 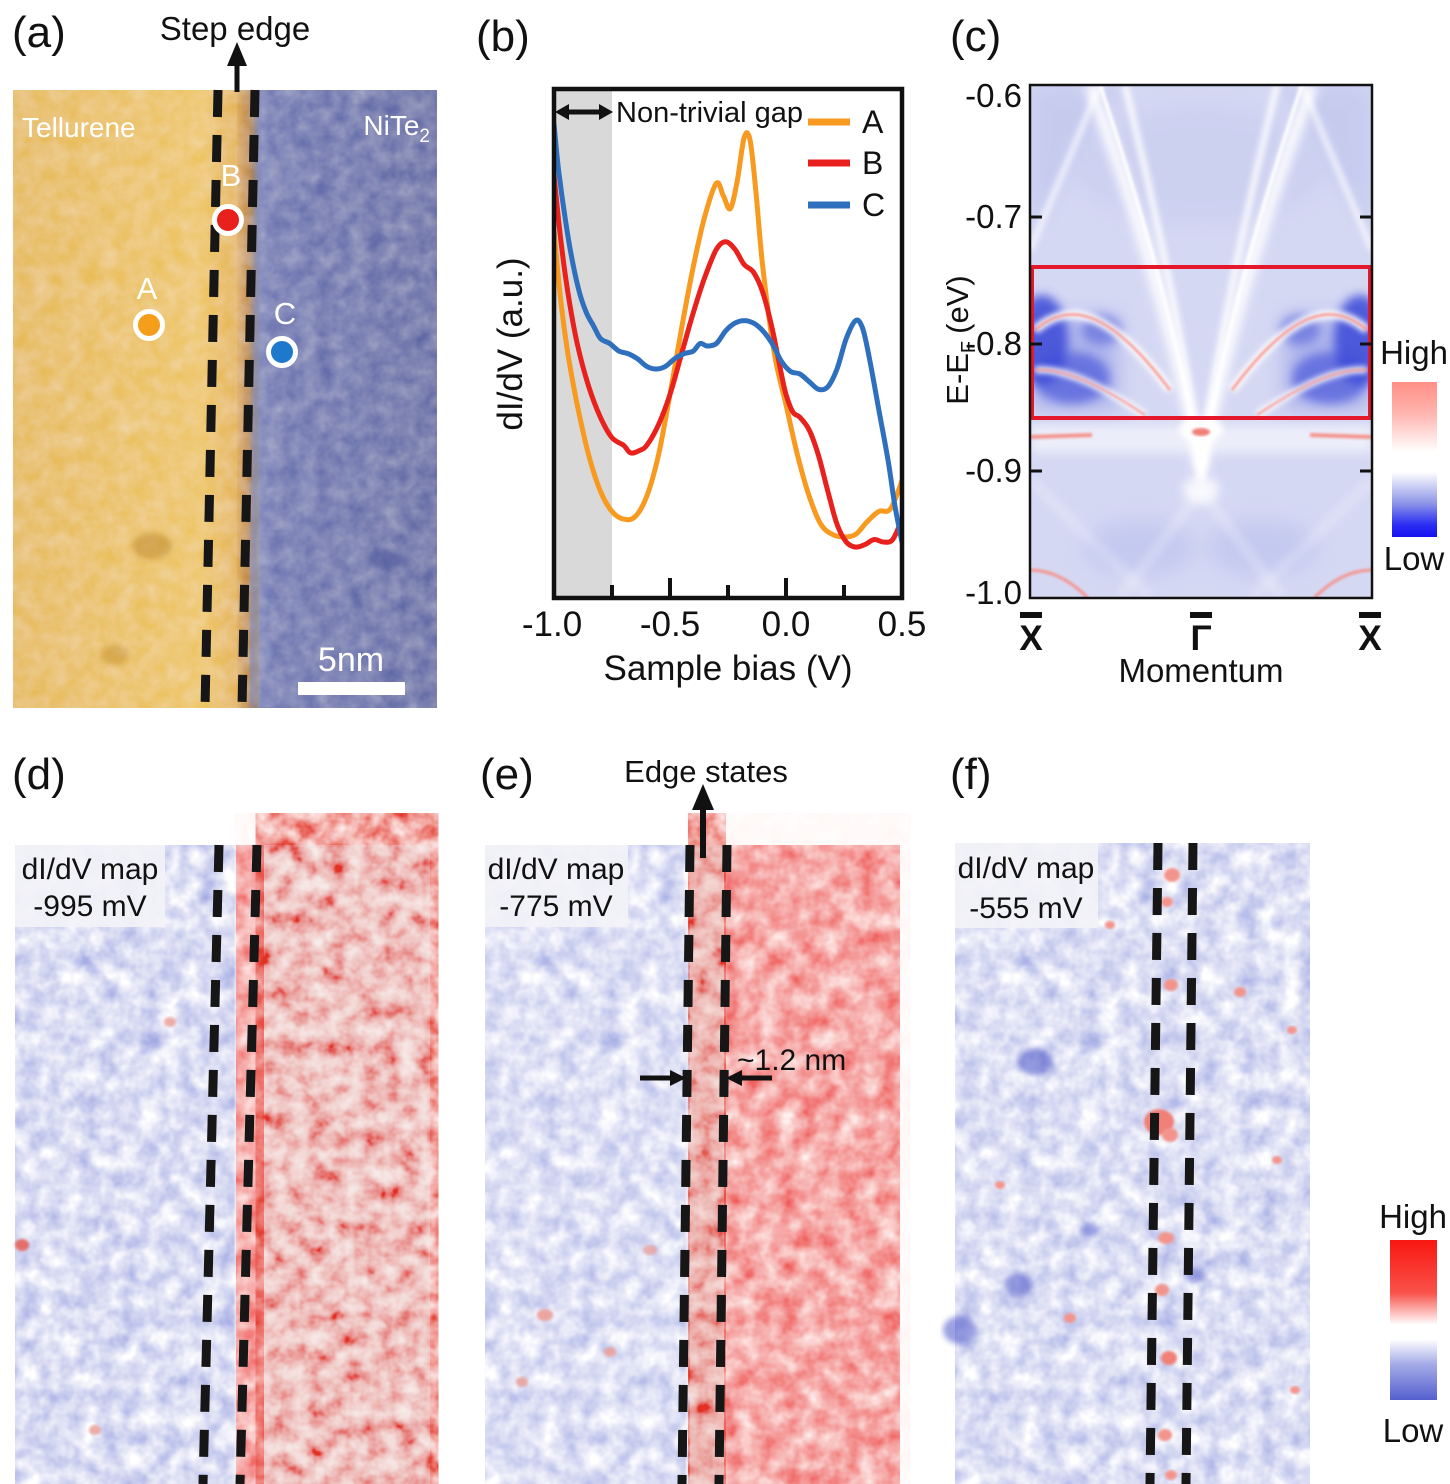 I want to click on right-arrow-icon, so click(x=663, y=1078).